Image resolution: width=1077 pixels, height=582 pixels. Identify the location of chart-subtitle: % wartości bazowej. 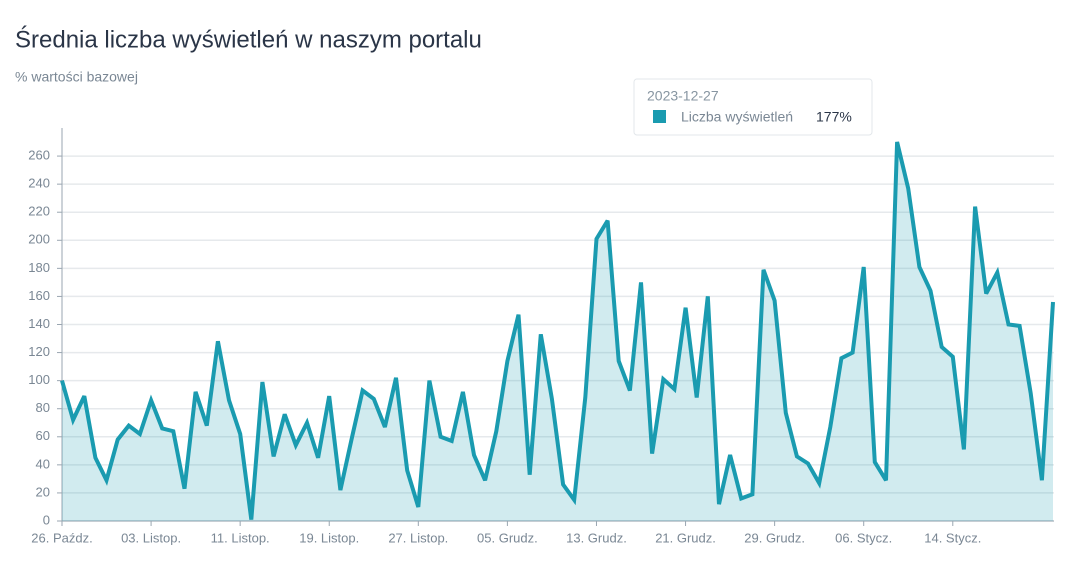
(76, 77).